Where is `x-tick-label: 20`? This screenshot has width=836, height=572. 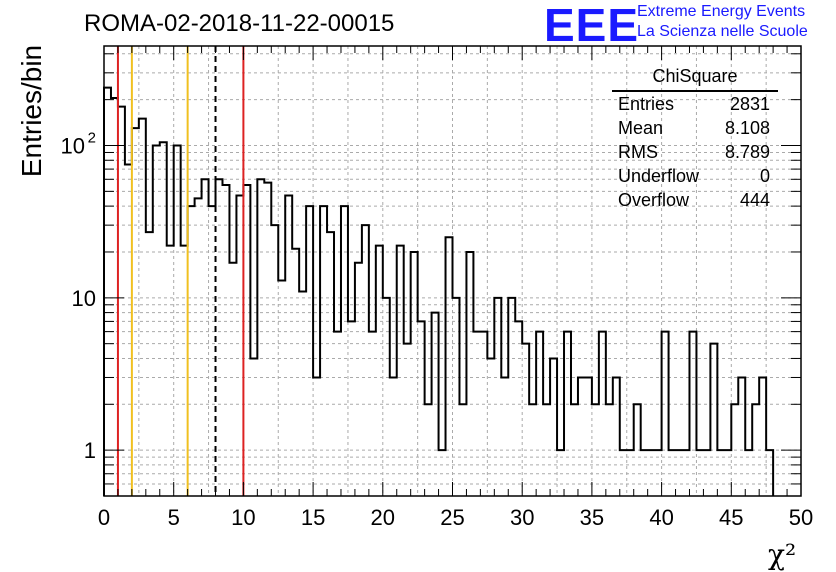
x-tick-label: 20 is located at coordinates (383, 517).